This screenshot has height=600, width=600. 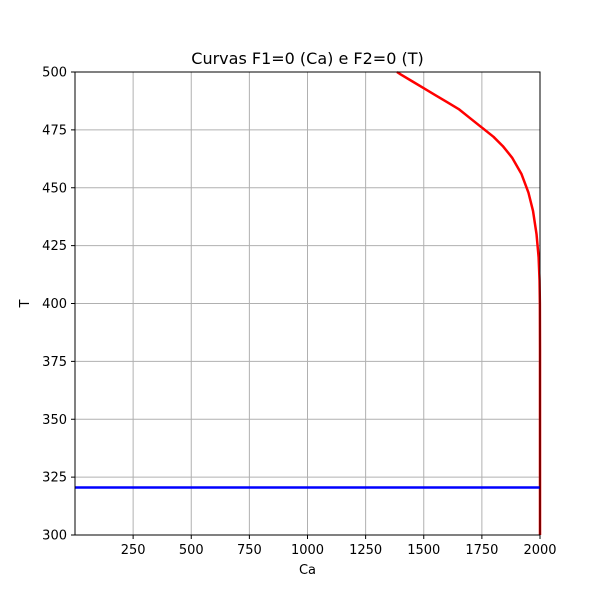 I want to click on y-axis-ticks: 300 325 350 375 400 425 450 475 500, so click(x=58, y=305).